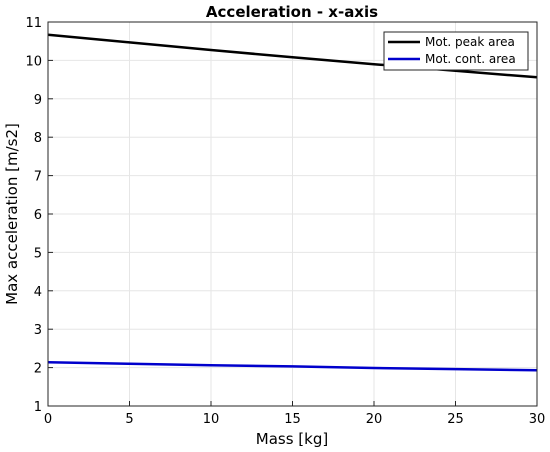  Describe the element at coordinates (38, 138) in the screenshot. I see `y-tick-label: 8` at that location.